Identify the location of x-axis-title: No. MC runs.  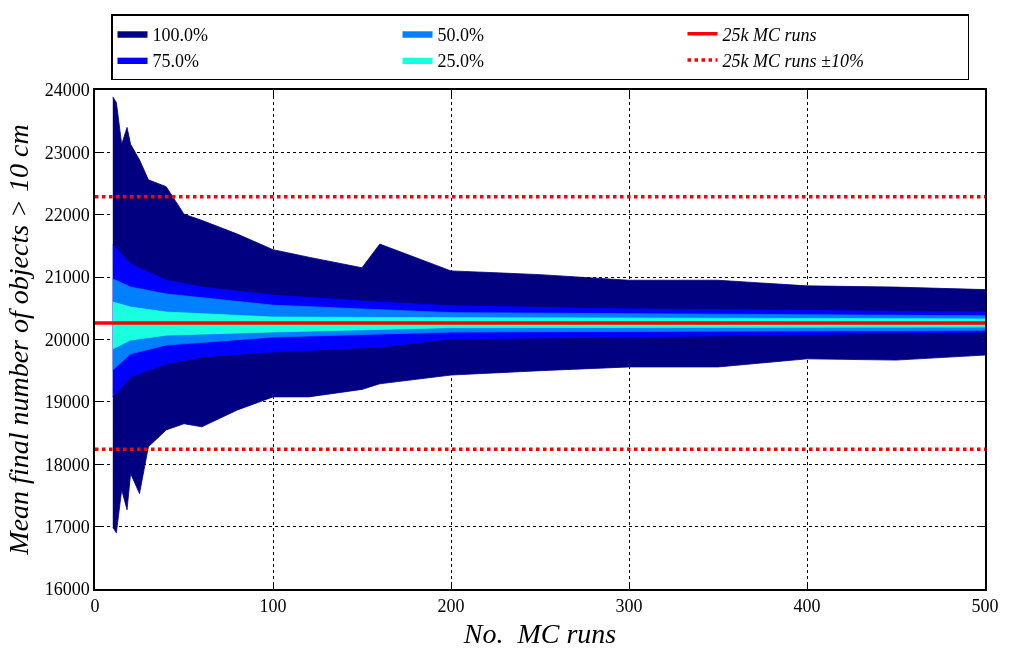
(539, 633).